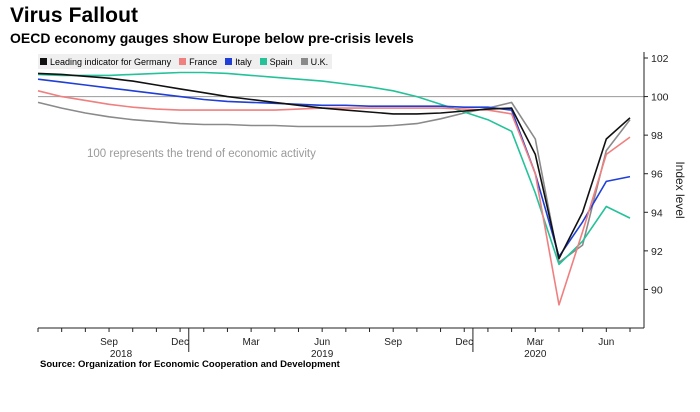 The height and width of the screenshot is (412, 700). I want to click on legend-label-france: France, so click(203, 61).